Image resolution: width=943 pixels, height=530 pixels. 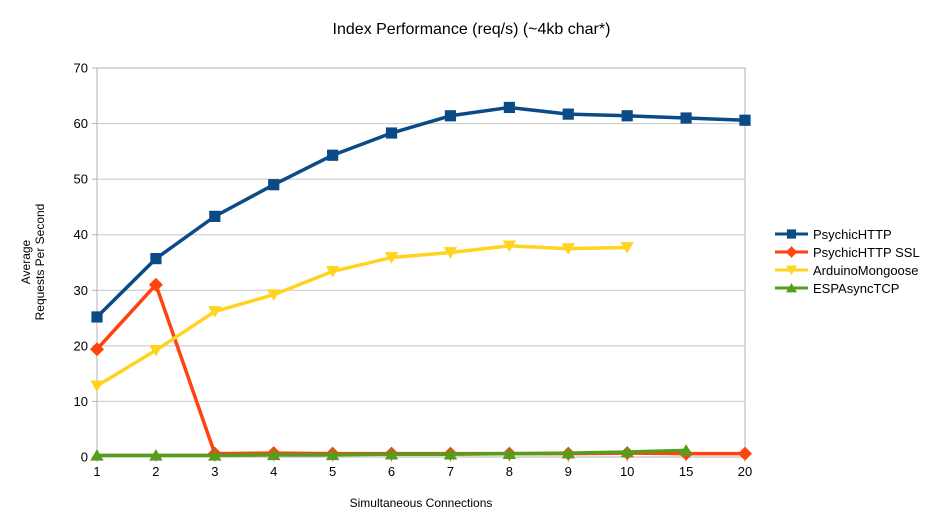 What do you see at coordinates (81, 234) in the screenshot?
I see `y-tick-label: 40` at bounding box center [81, 234].